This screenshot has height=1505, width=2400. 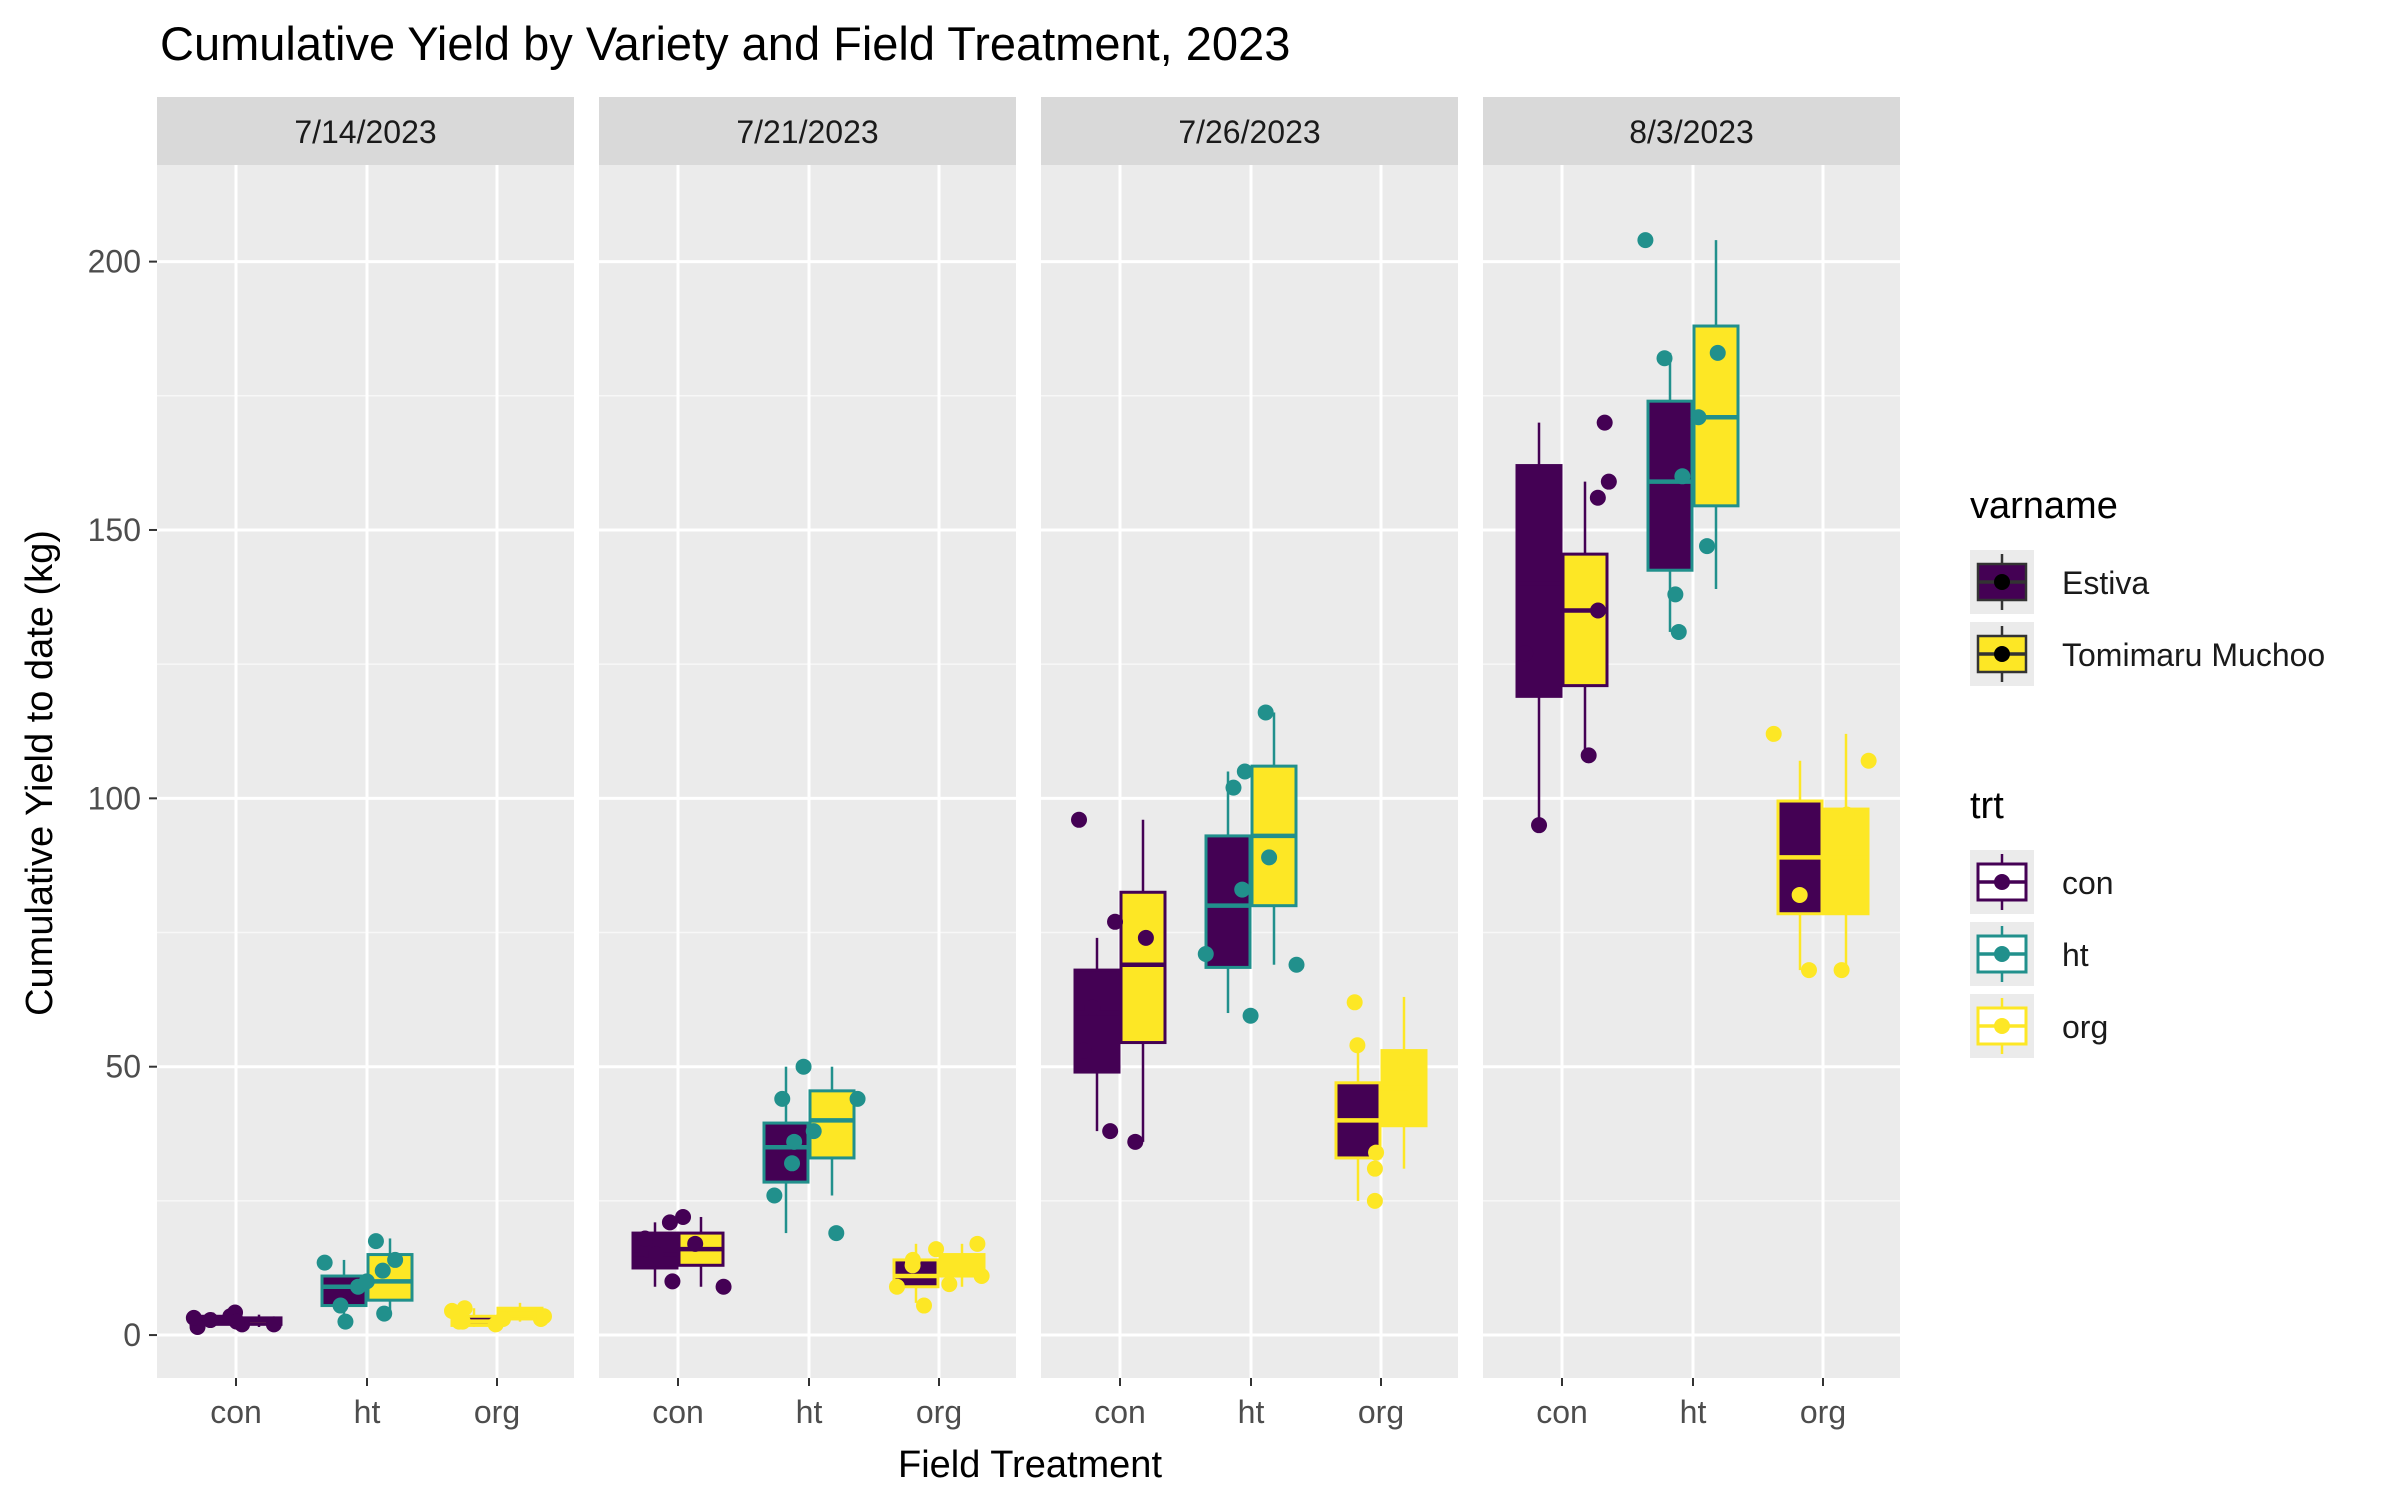 I want to click on legend-label: con, so click(x=2088, y=883).